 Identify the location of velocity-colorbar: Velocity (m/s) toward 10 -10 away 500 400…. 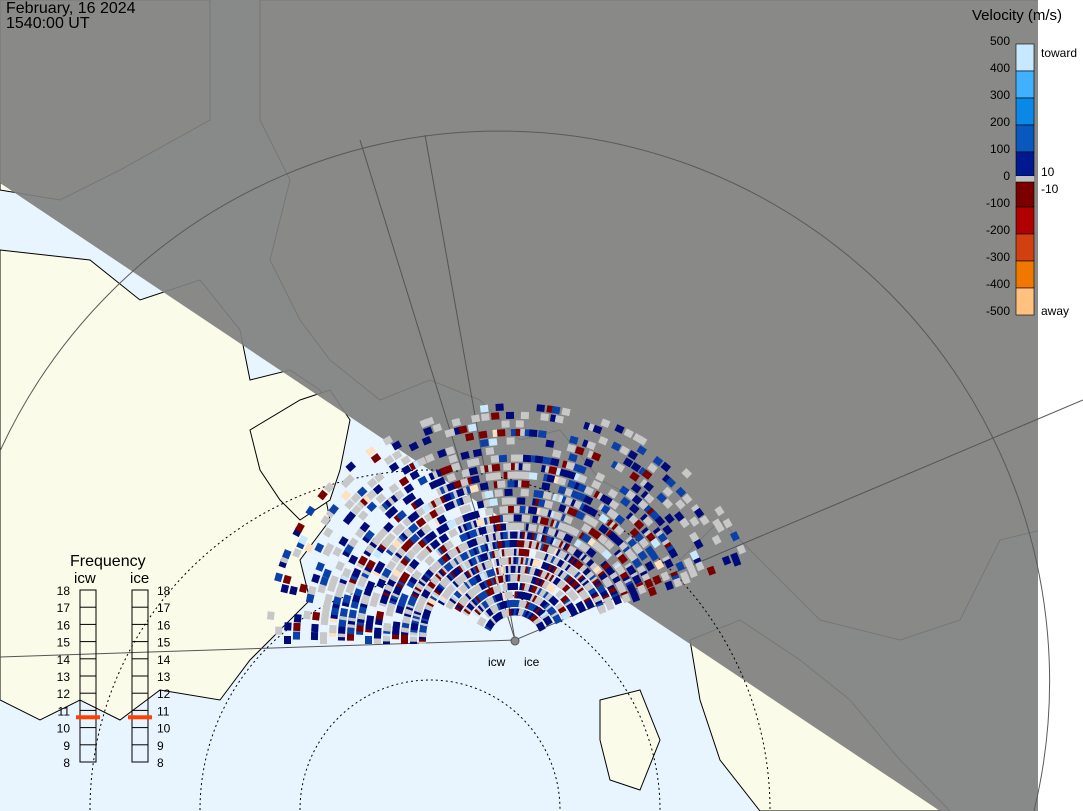
(1024, 162).